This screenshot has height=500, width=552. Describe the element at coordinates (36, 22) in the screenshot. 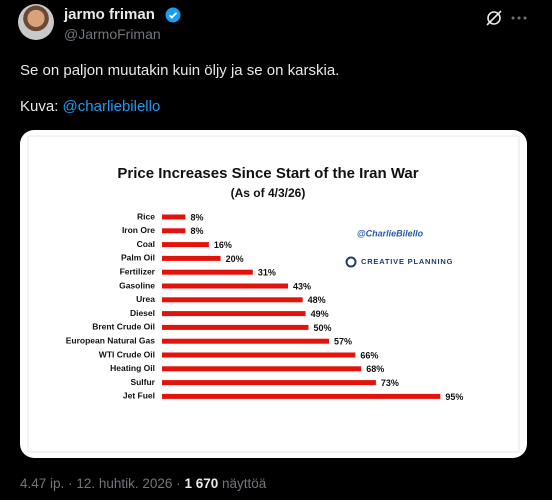

I see `avatar` at that location.